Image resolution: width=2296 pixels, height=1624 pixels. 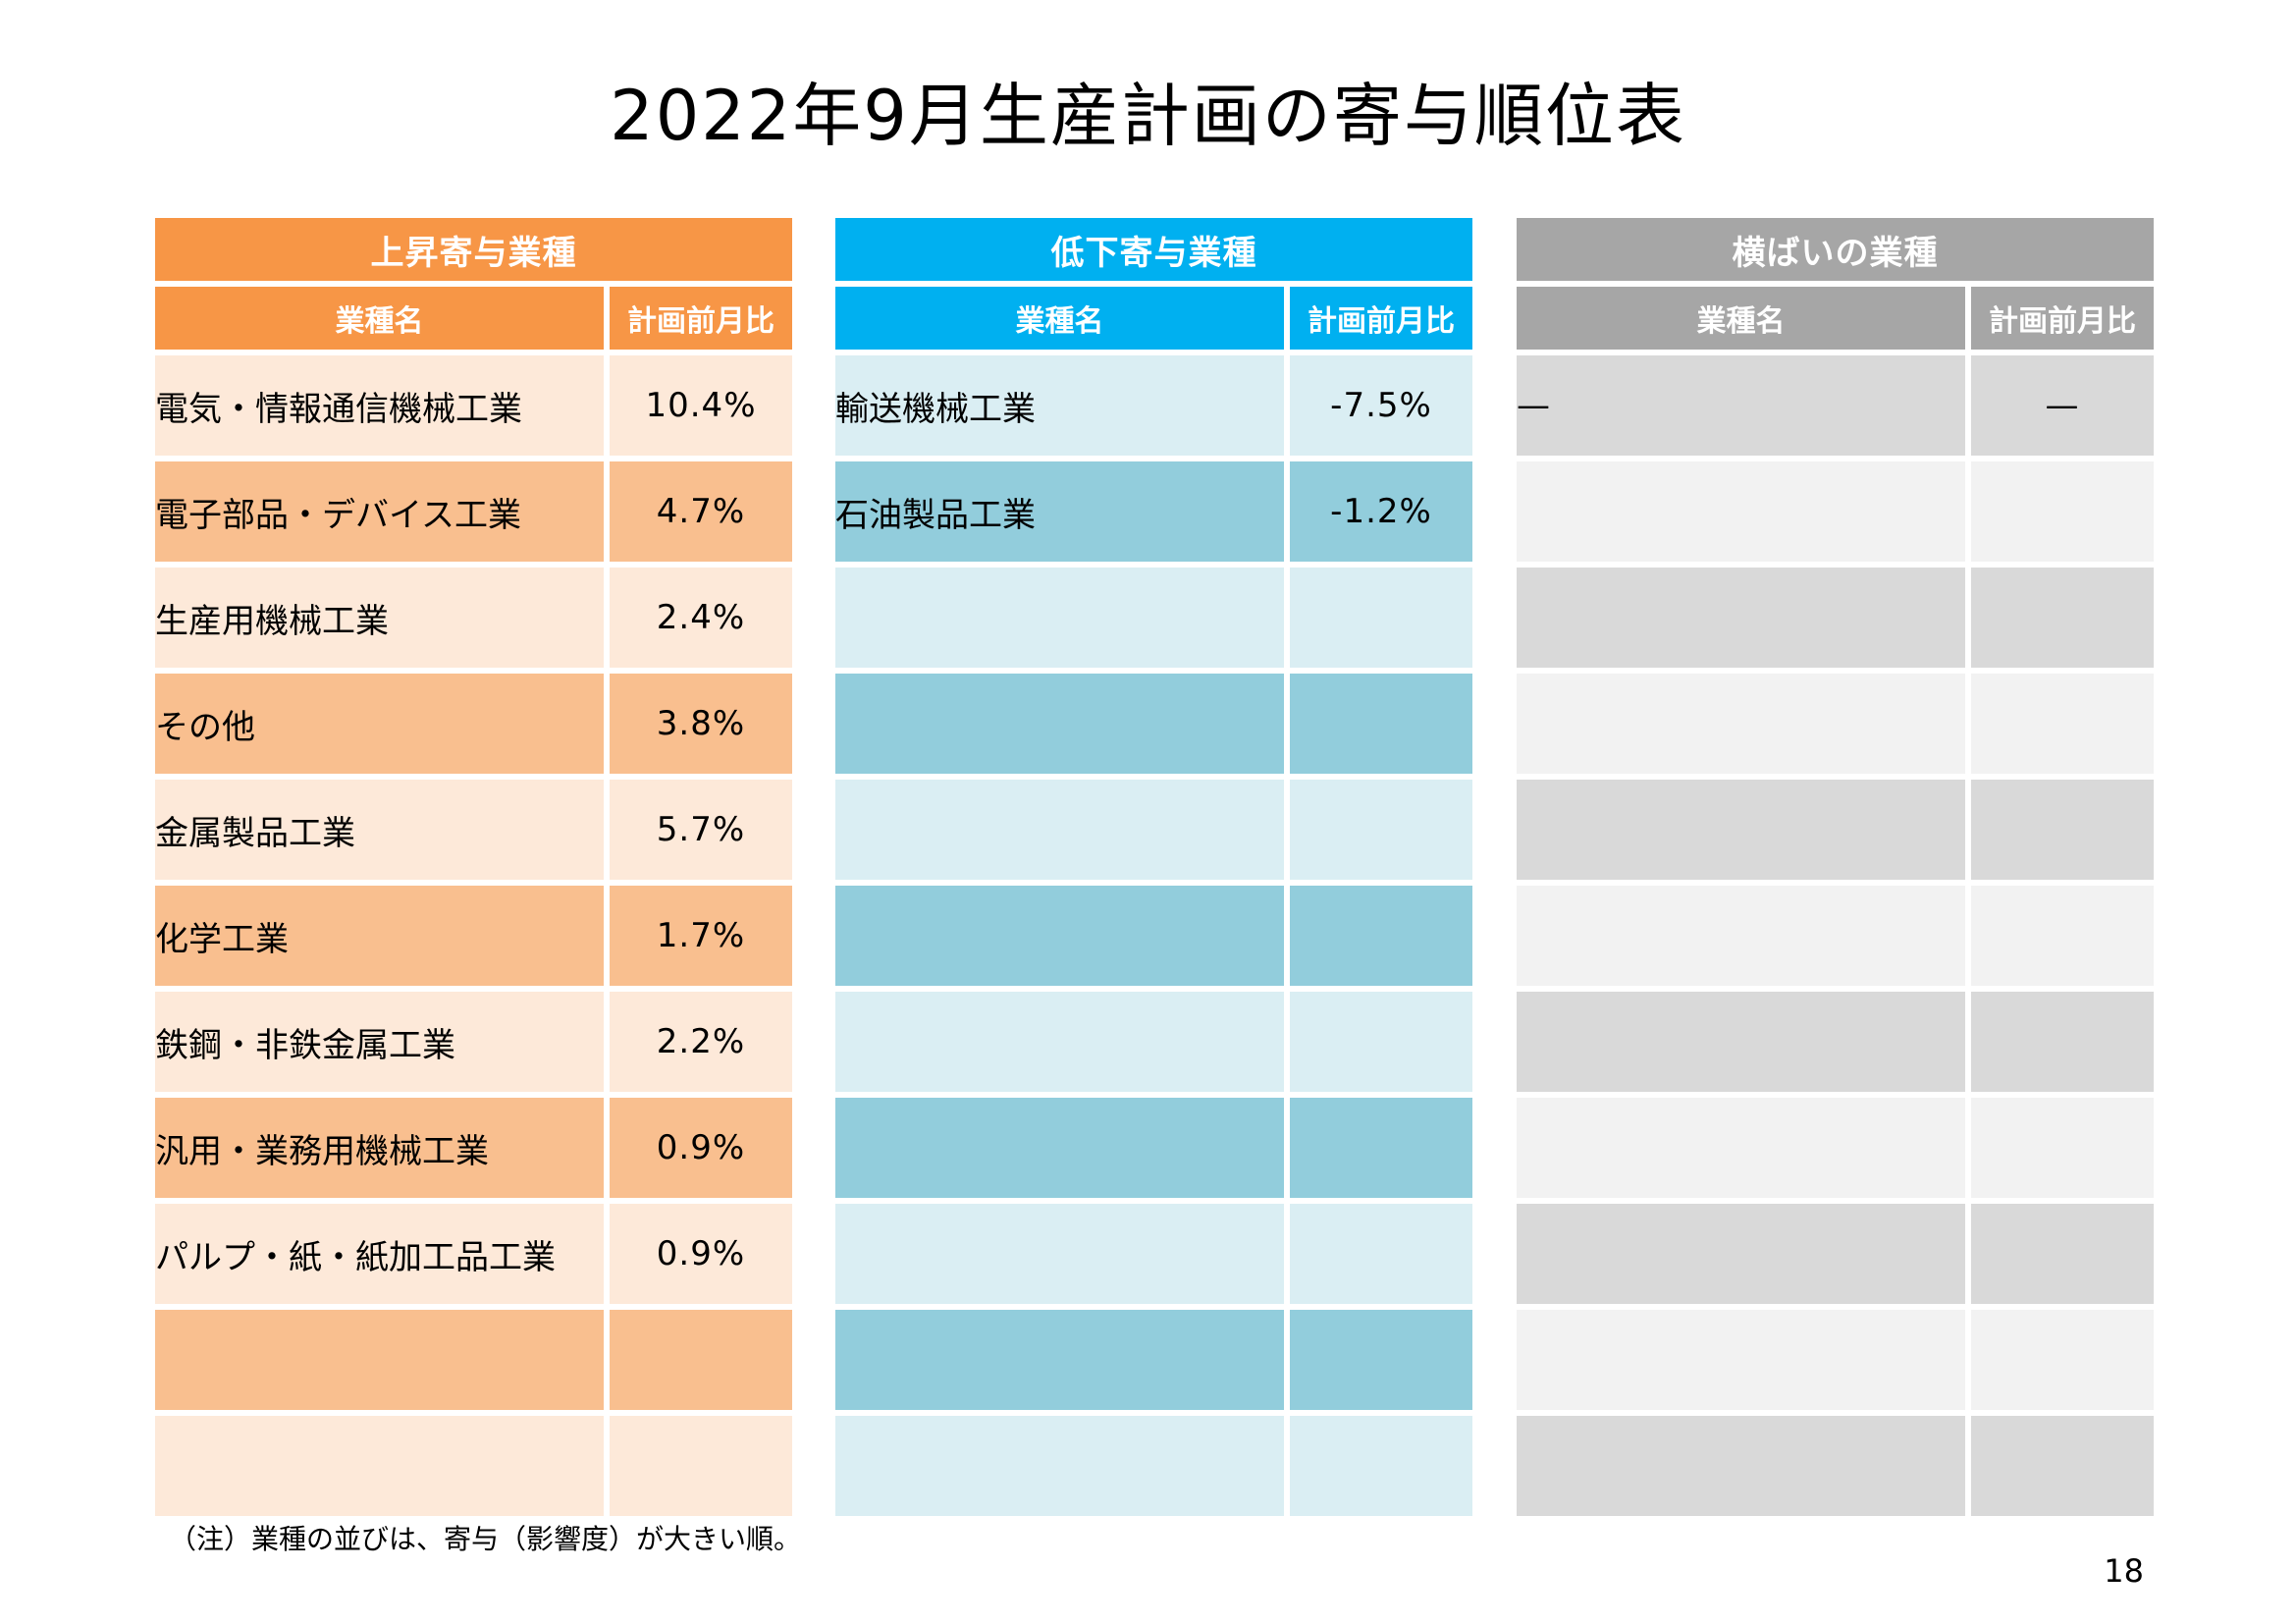 What do you see at coordinates (382, 1045) in the screenshot?
I see `industry-name-cell: 鉄鋼・非鉄金属工業` at bounding box center [382, 1045].